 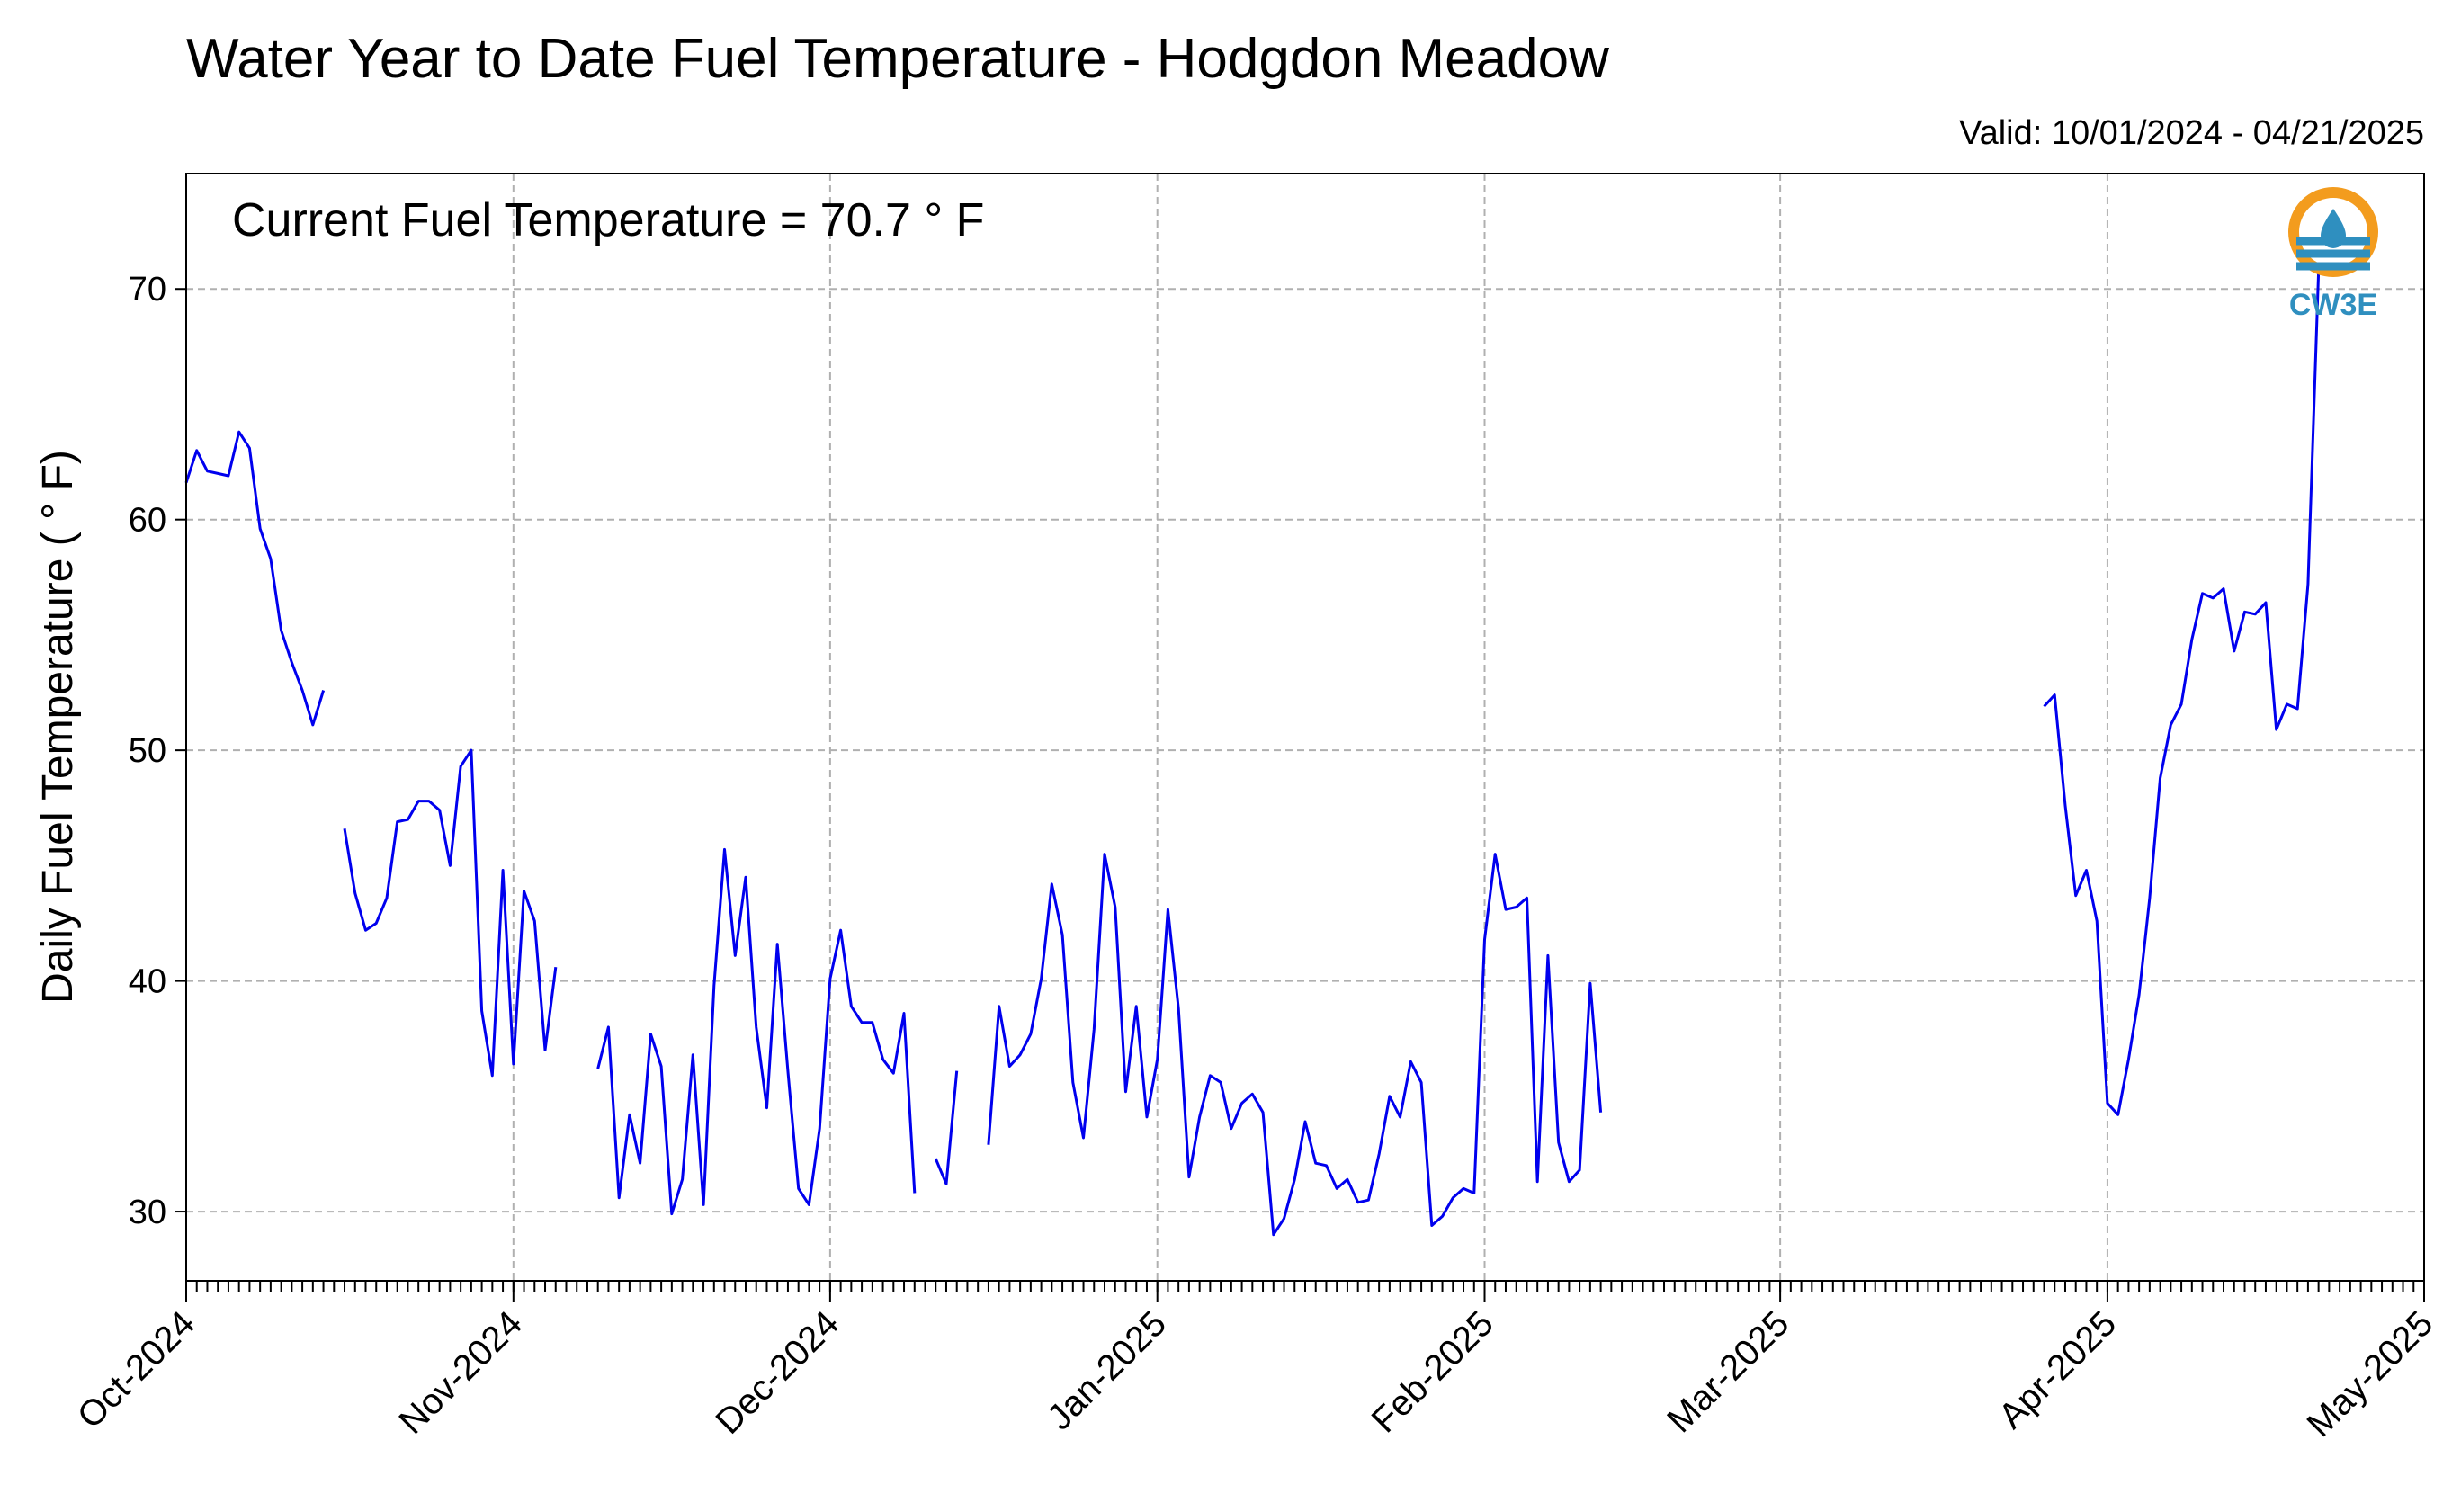 I want to click on y-tick-label: 70, so click(x=147, y=290).